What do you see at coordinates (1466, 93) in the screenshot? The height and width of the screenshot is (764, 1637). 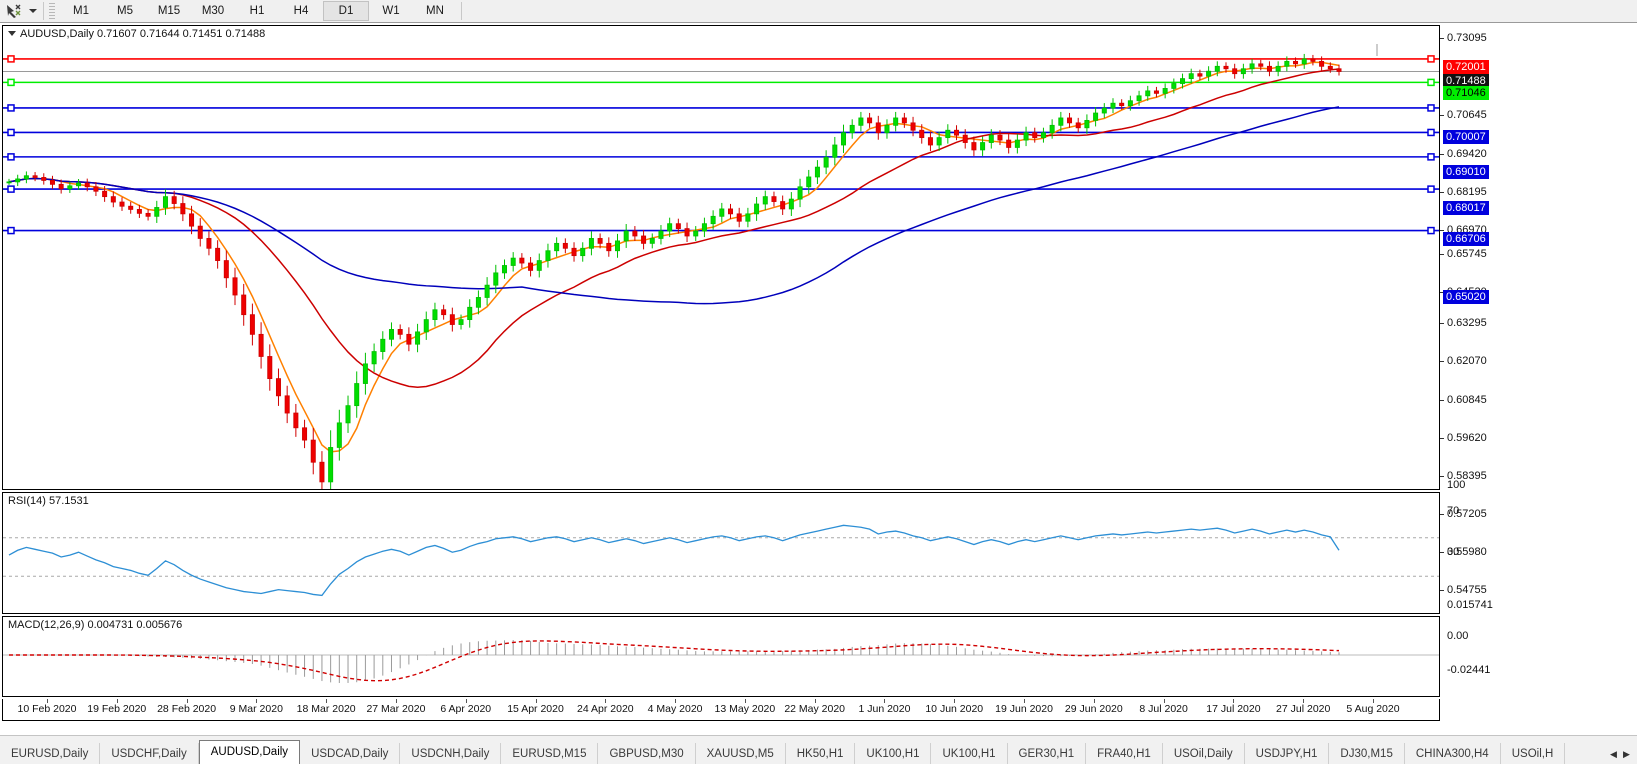 I see `price-level-badge: 0.71046` at bounding box center [1466, 93].